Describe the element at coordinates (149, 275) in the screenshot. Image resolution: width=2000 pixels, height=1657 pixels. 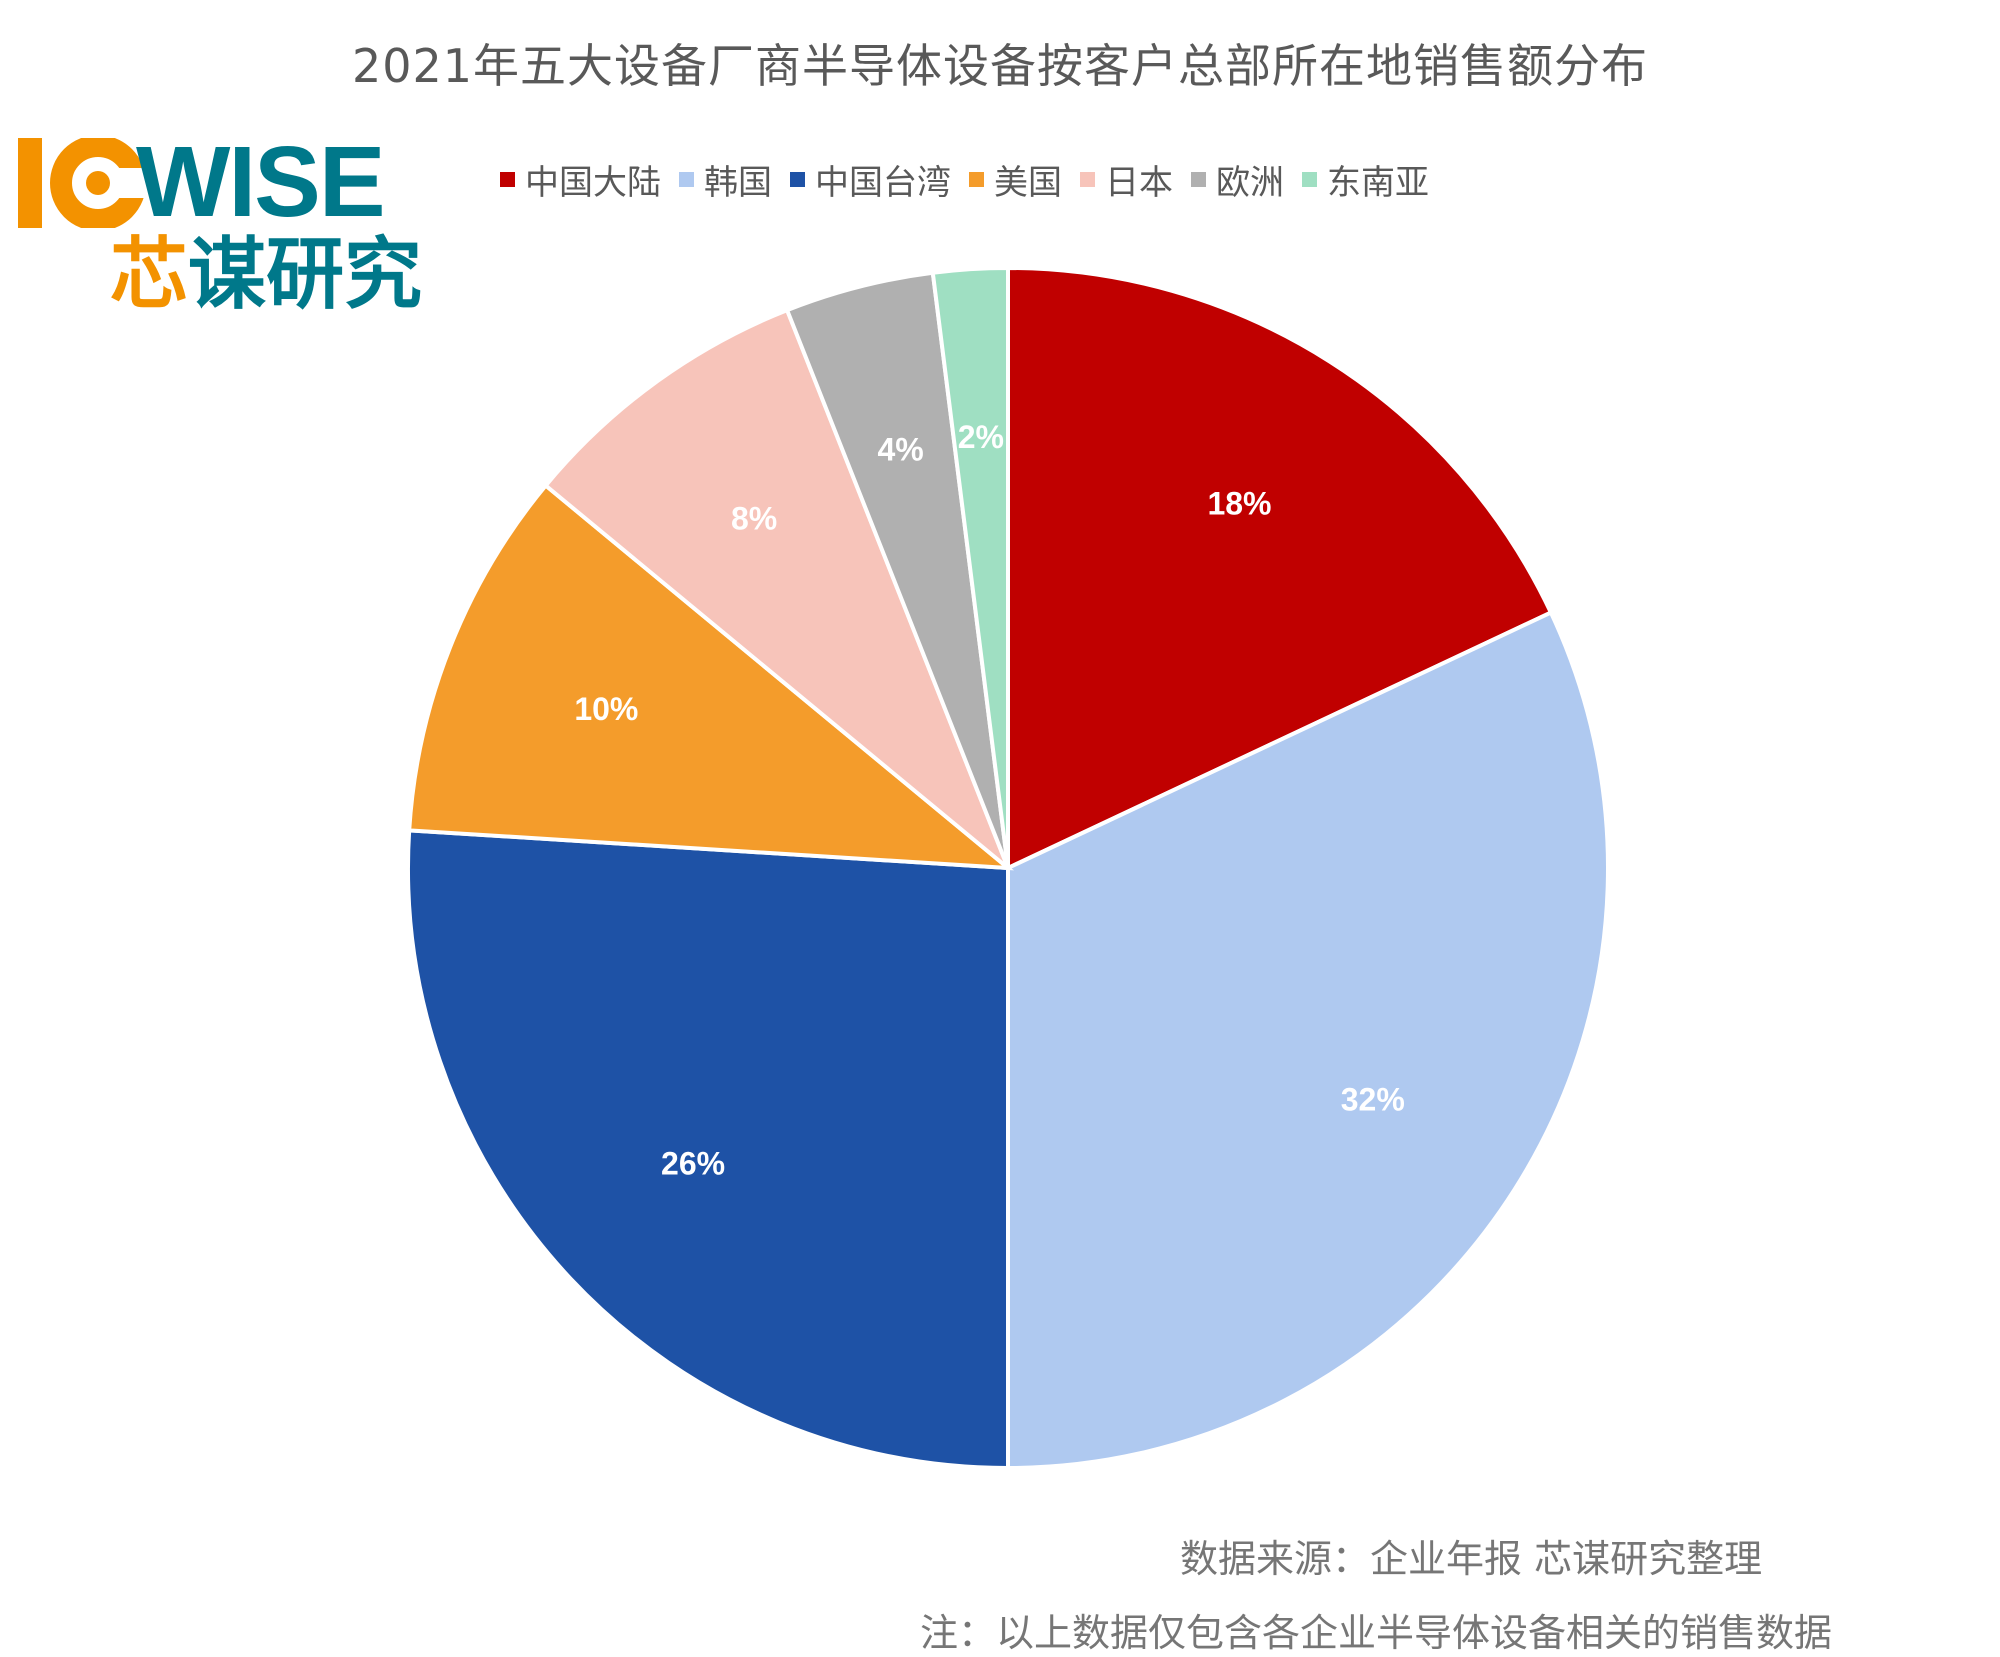
I see `logo-cn-part1: 芯` at that location.